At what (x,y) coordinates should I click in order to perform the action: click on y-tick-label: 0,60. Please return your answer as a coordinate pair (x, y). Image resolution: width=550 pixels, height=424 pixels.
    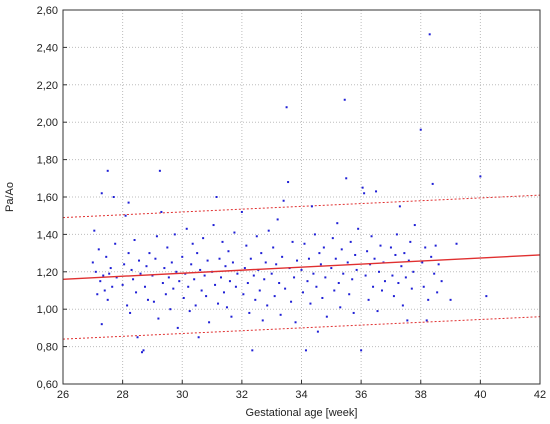
    Looking at the image, I should click on (47, 385).